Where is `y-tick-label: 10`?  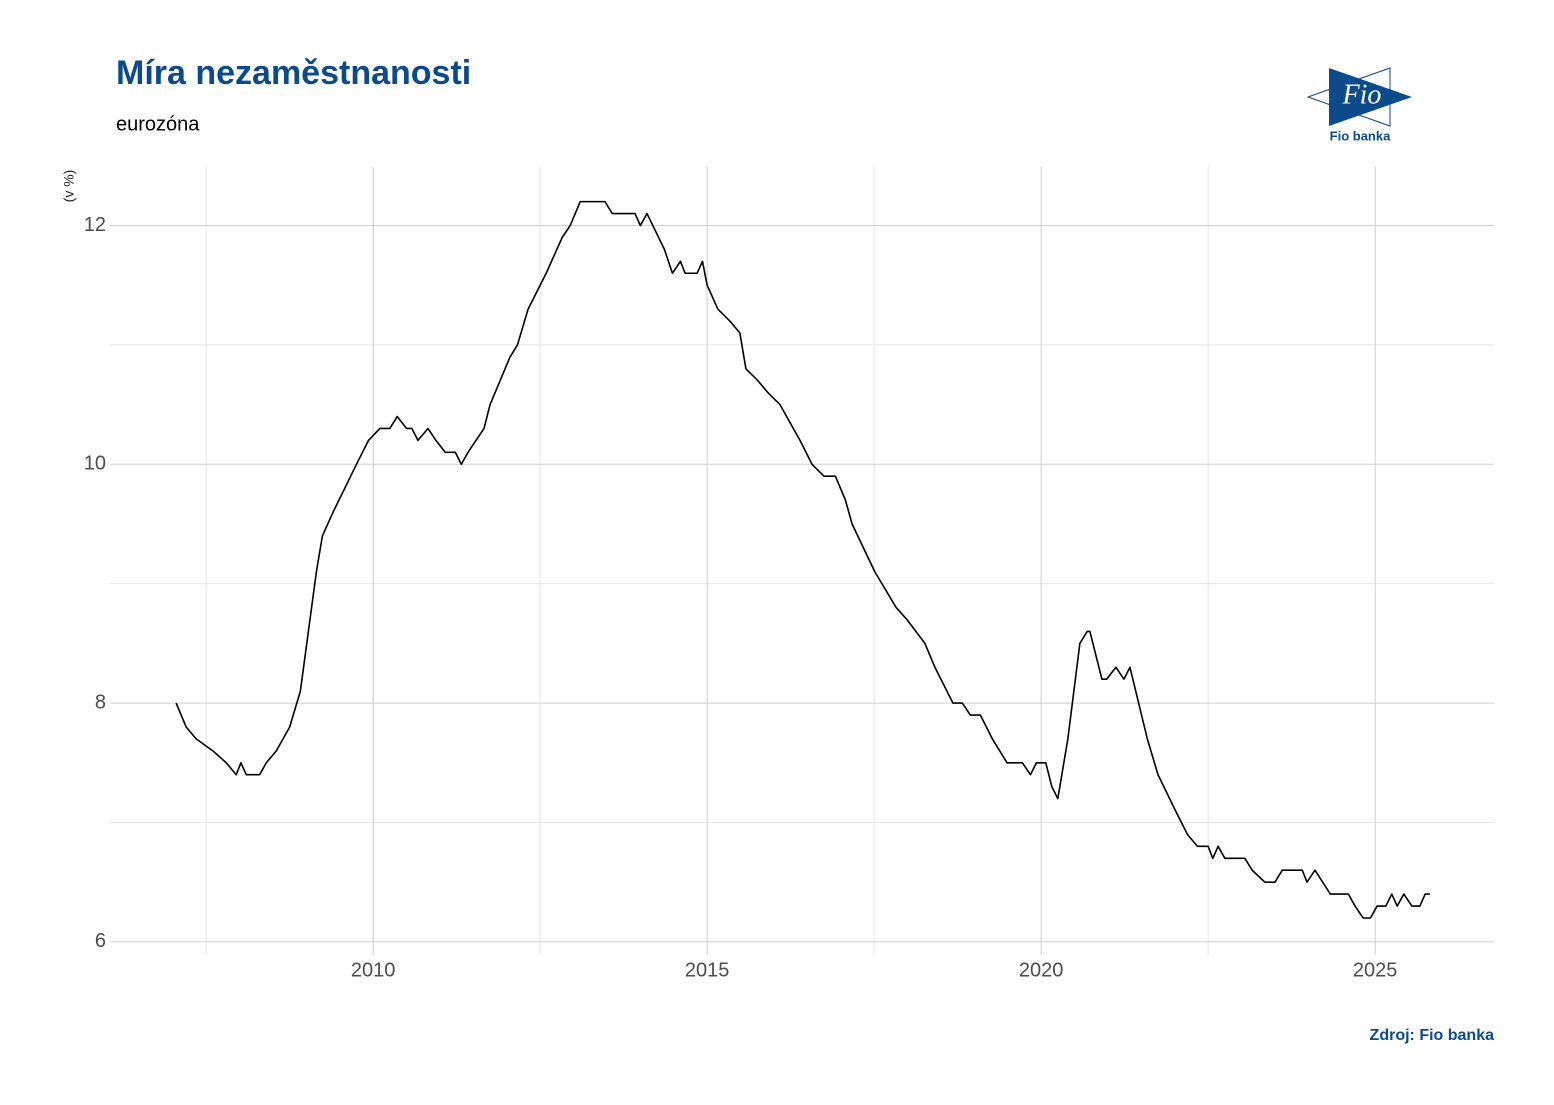
y-tick-label: 10 is located at coordinates (95, 464).